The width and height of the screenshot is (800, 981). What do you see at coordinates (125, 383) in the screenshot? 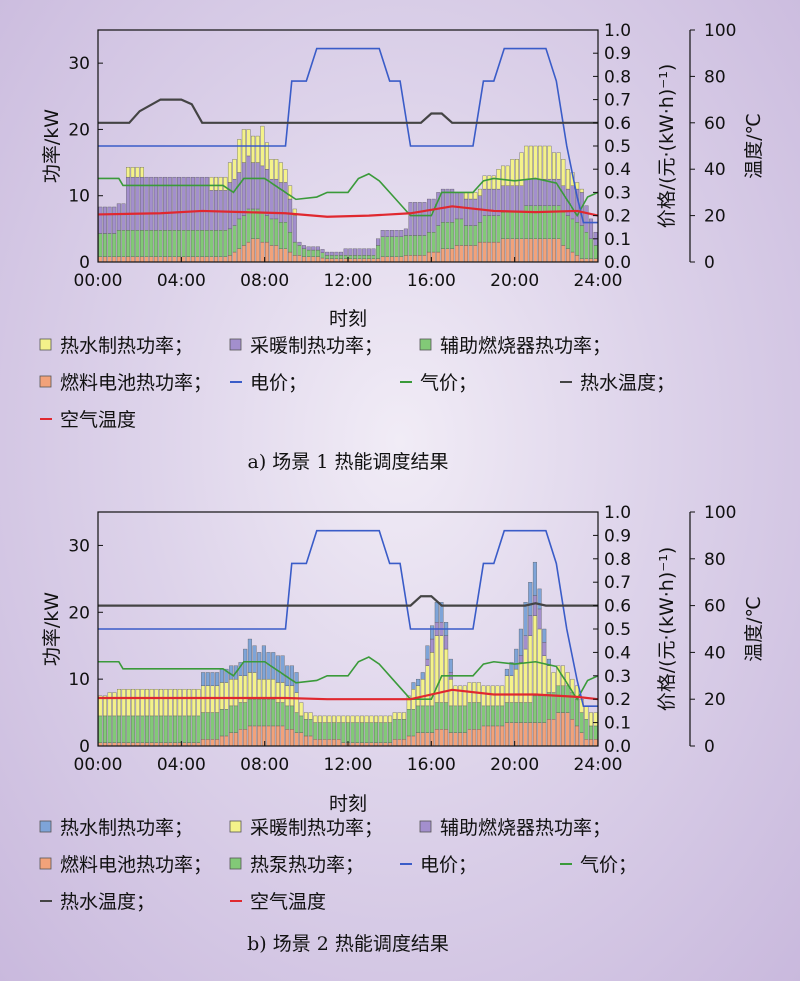
I see `legend-item: 燃料电池热功率；` at bounding box center [125, 383].